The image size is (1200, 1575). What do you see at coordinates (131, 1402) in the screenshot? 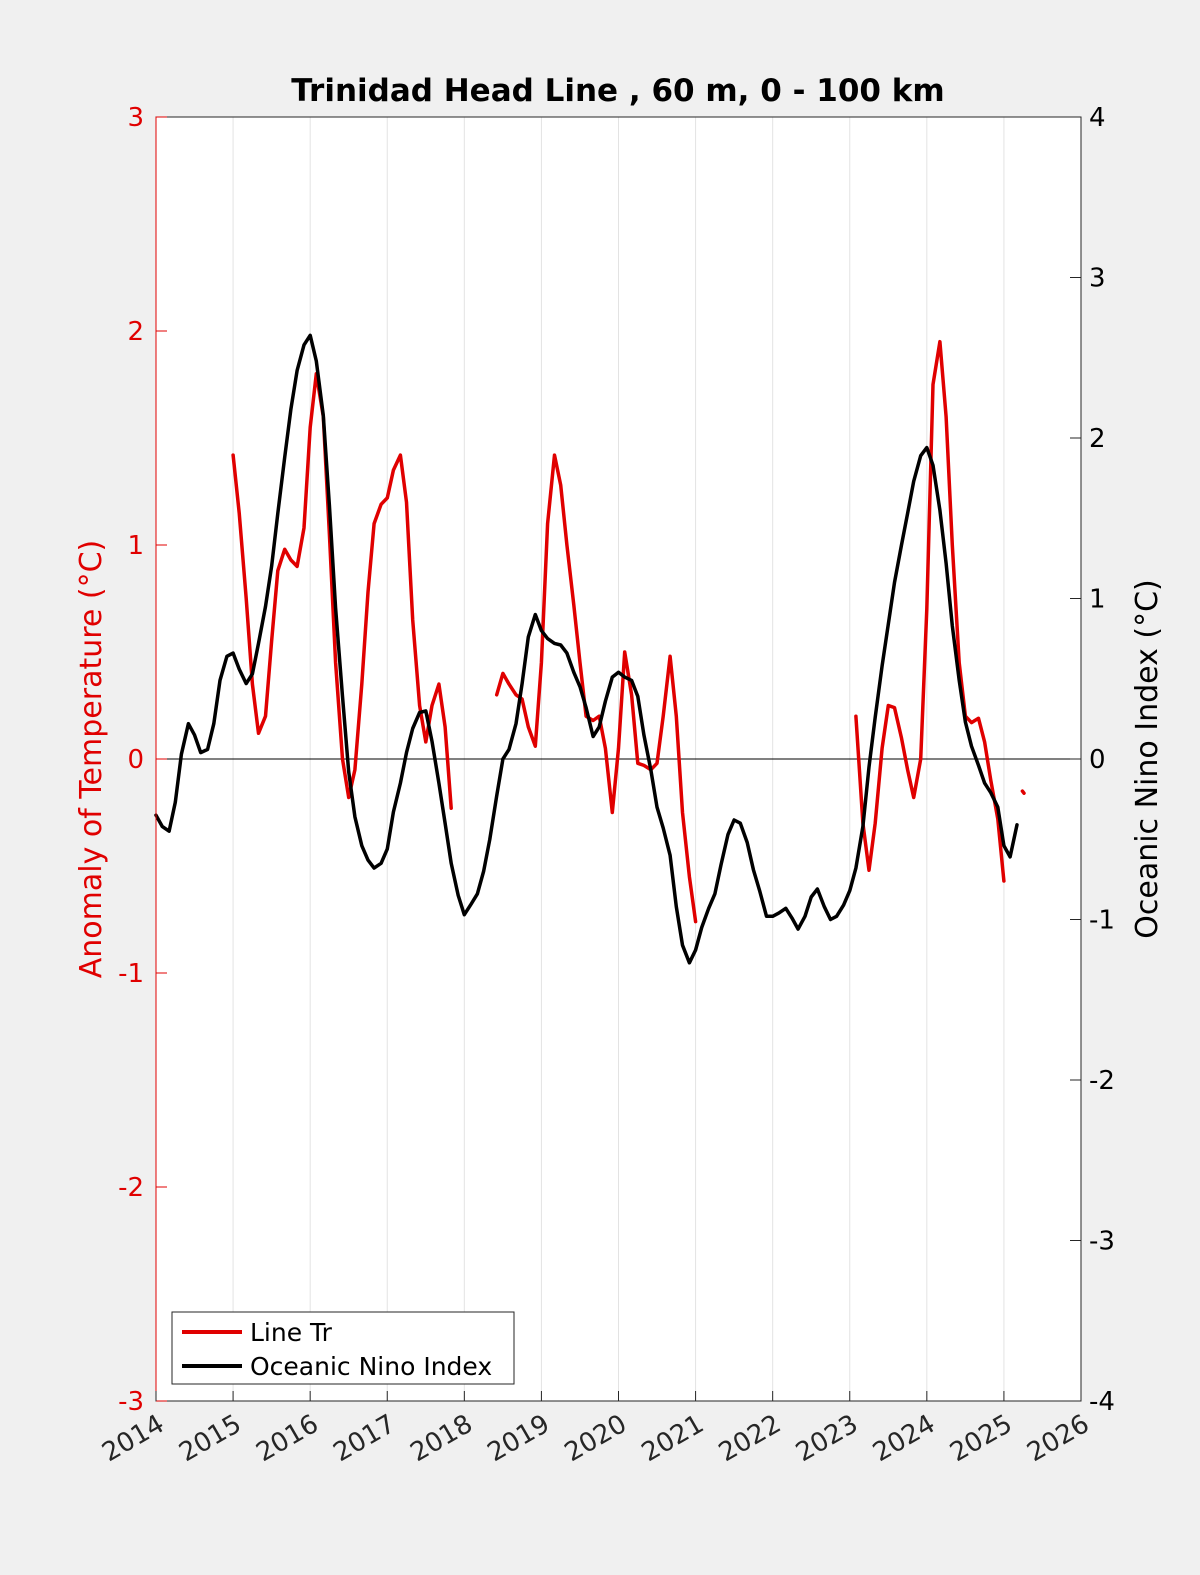
I see `left-tick-label: -3` at bounding box center [131, 1402].